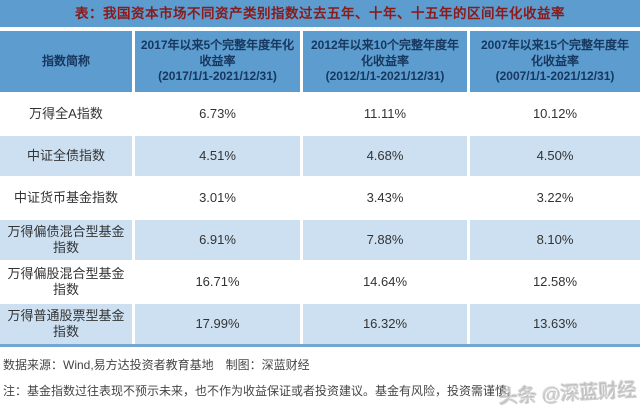 The width and height of the screenshot is (640, 413). What do you see at coordinates (67, 323) in the screenshot?
I see `index-name-cell: 万得普通股票型基金指数` at bounding box center [67, 323].